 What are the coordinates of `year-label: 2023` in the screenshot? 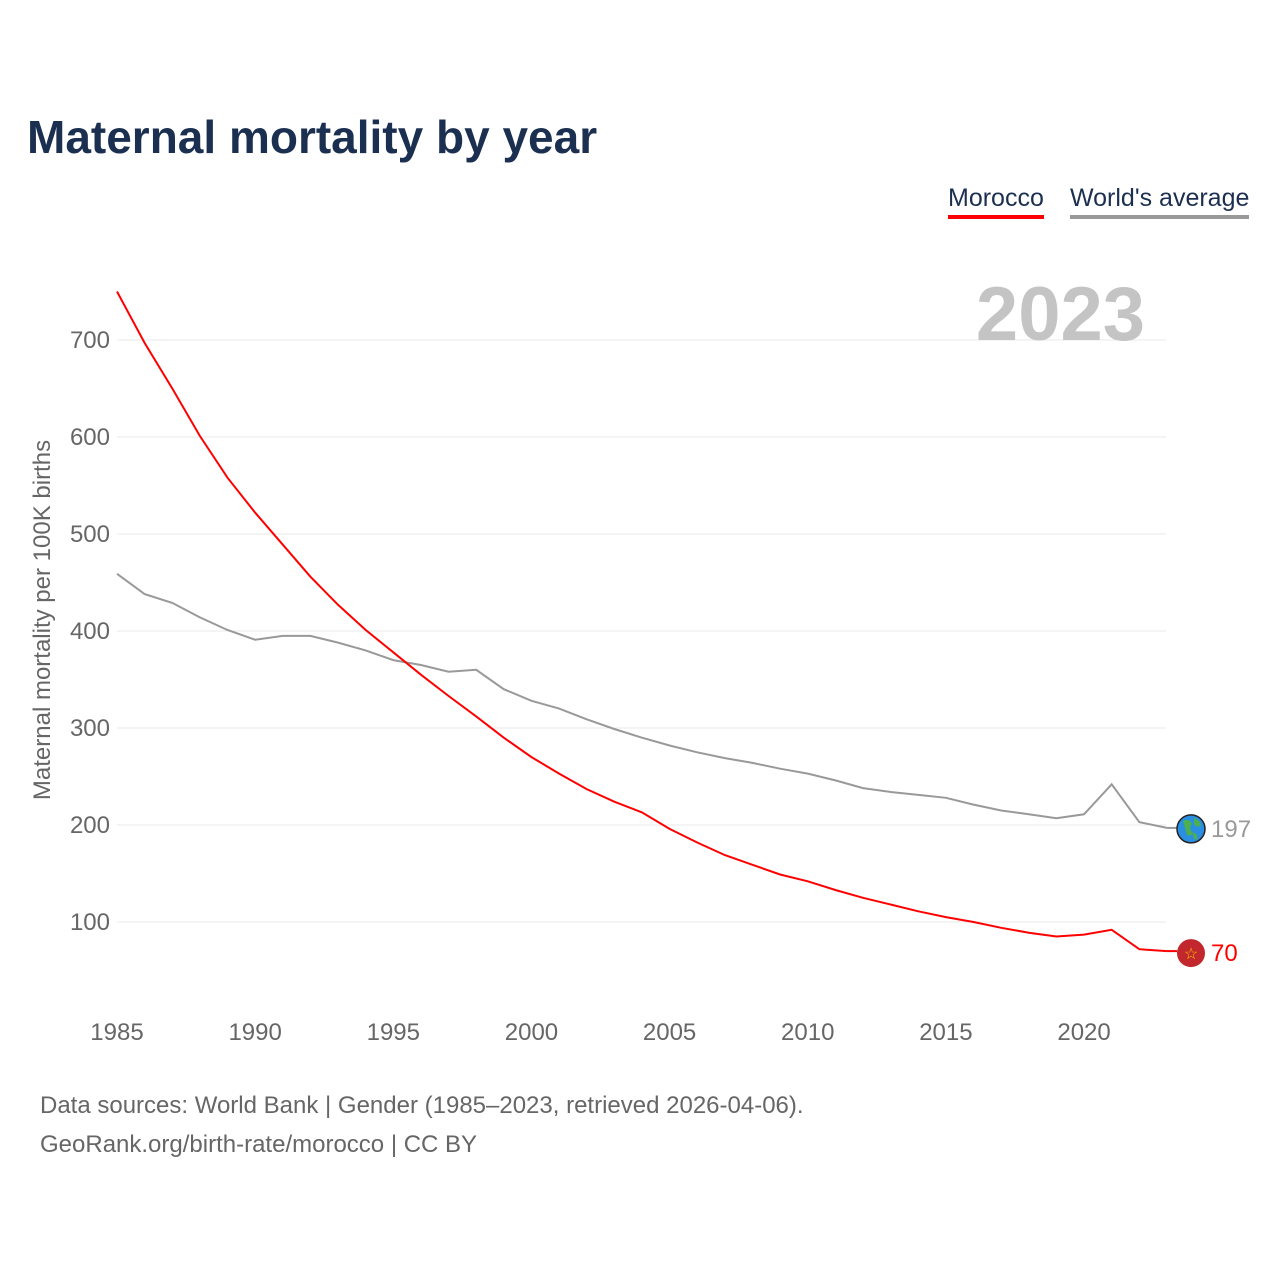 It's located at (1060, 314).